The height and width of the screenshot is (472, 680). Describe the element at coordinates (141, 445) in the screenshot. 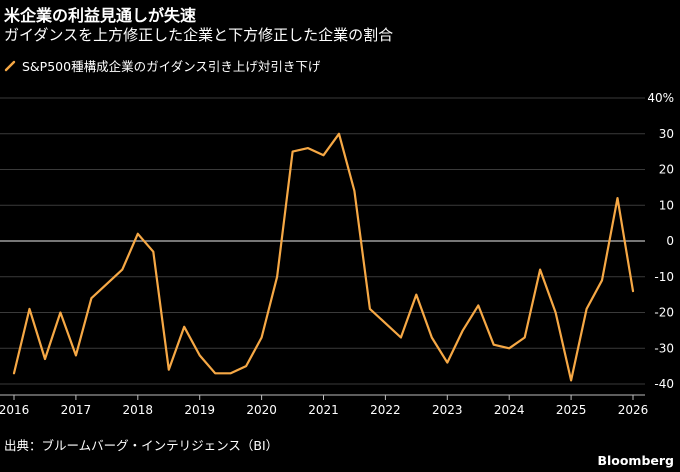

I see `source-note: 出典：ブルームバーグ・インテリジェンス（BI）` at that location.